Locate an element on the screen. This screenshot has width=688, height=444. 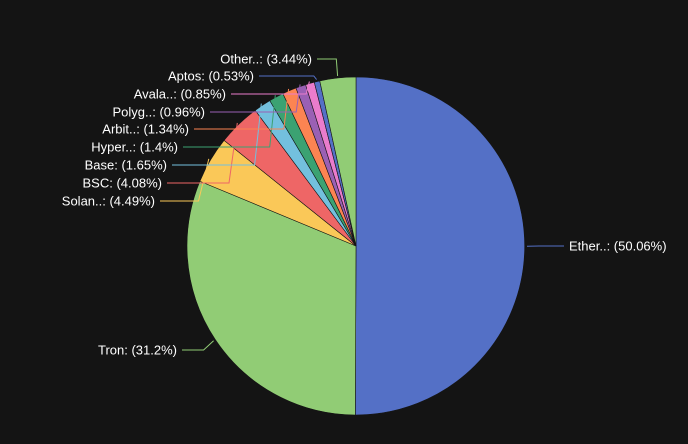
leader-line-aptos is located at coordinates (288, 77).